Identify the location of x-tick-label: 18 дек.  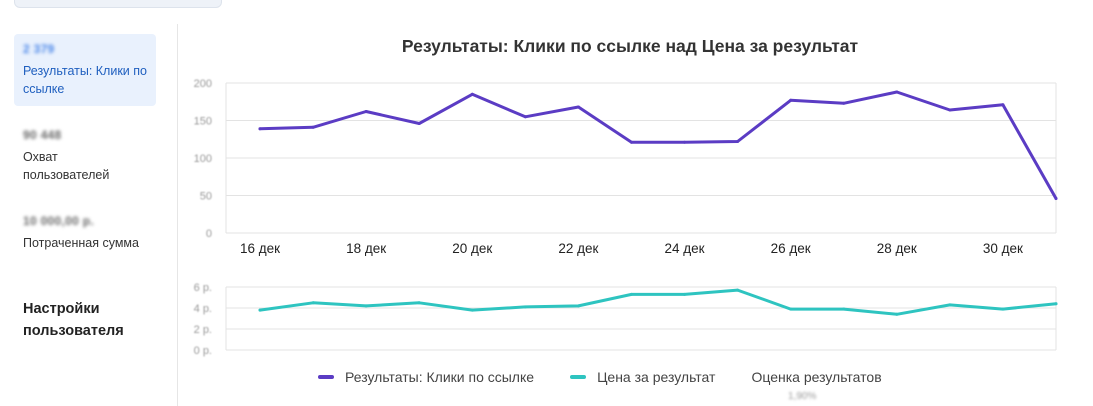
(366, 248).